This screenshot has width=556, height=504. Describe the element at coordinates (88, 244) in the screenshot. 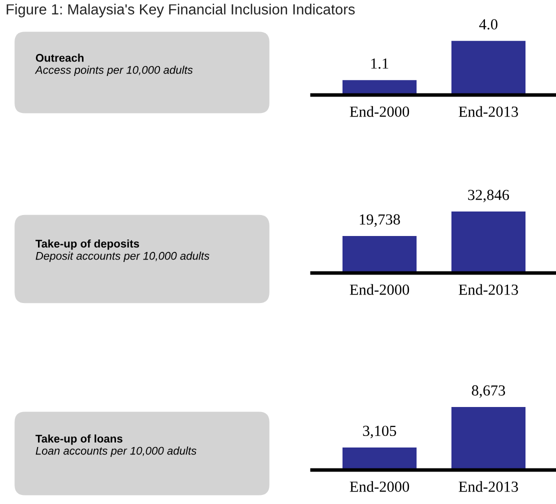

I see `text: Take-up of deposits` at that location.